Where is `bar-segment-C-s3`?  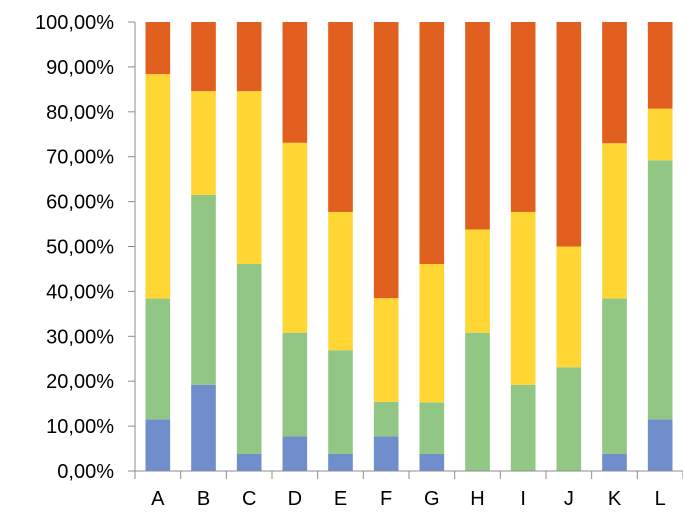 bar-segment-C-s3 is located at coordinates (249, 178).